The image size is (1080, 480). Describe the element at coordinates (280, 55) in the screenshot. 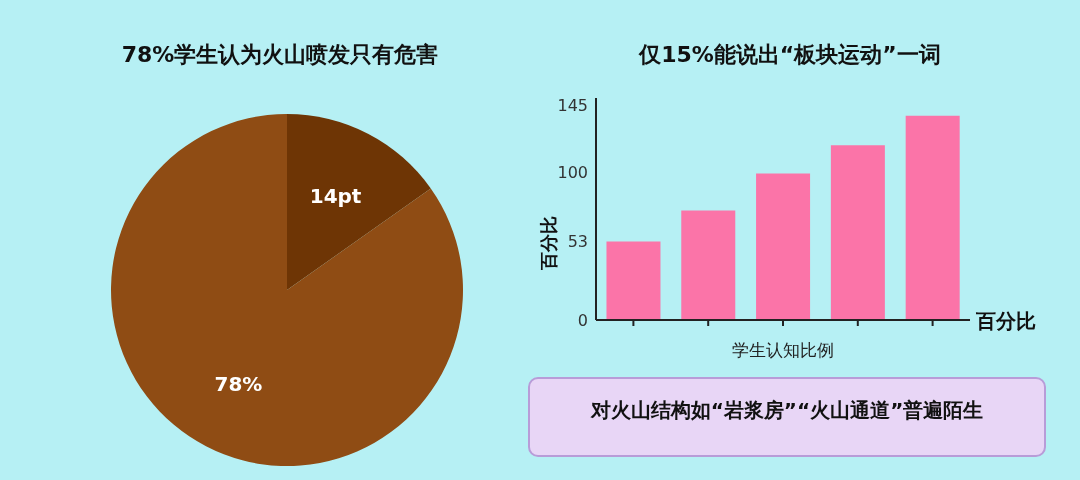

I see `chart-title: 78%学生认为火山喷发只有危害` at that location.